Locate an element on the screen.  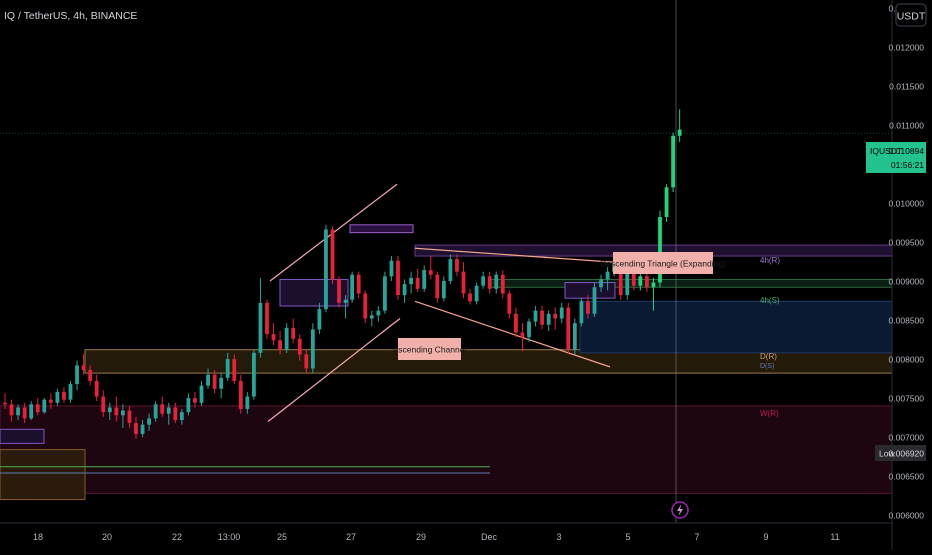
time-axis: 18 20 22 13:00 25 27 29 Dec 3 5 7 9 11 is located at coordinates (436, 537).